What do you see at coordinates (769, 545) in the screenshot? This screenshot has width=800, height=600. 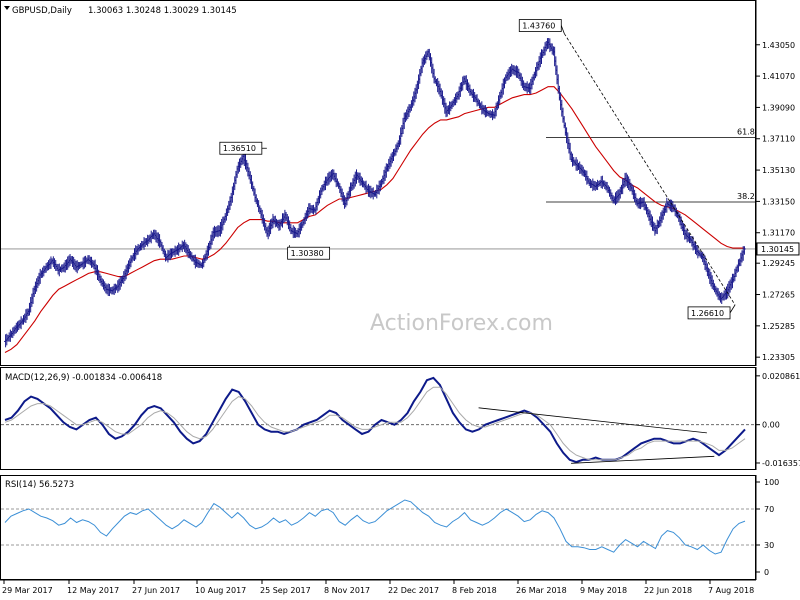 I see `rsi-y-tick-label: 30` at bounding box center [769, 545].